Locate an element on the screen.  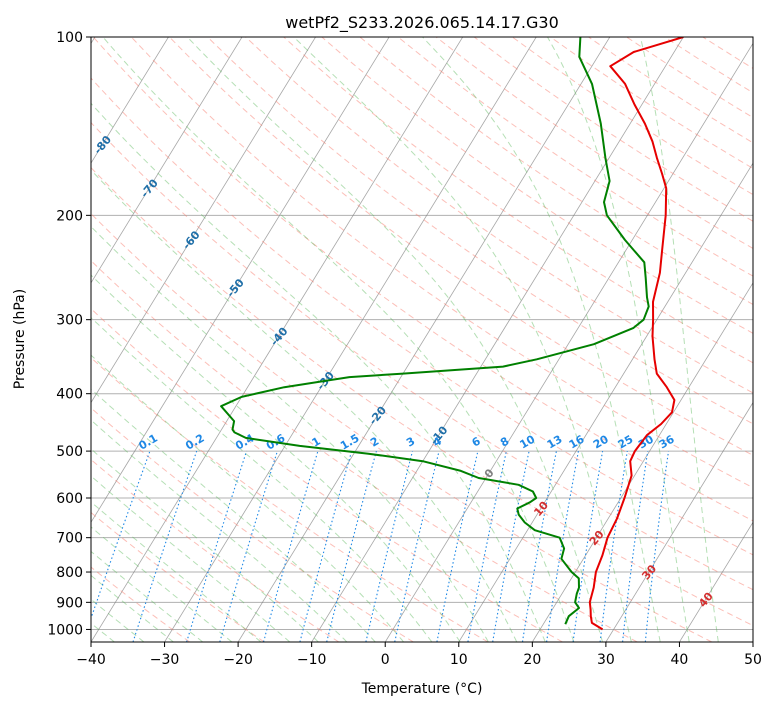
y-tick-label: 200 is located at coordinates (69, 216).